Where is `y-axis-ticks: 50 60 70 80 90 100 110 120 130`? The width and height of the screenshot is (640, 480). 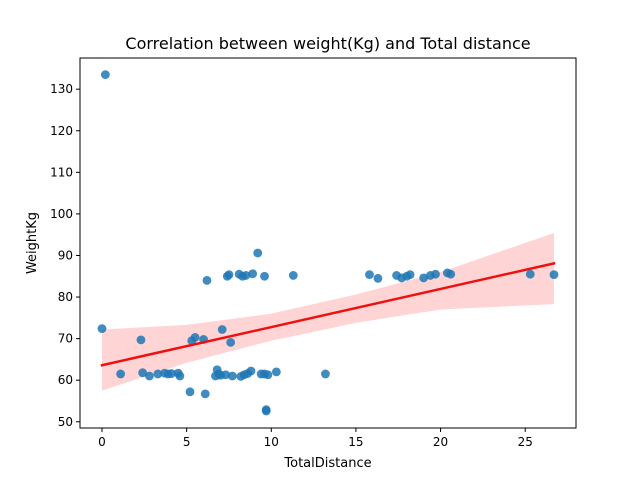
y-axis-ticks: 50 60 70 80 90 100 110 120 130 is located at coordinates (65, 255).